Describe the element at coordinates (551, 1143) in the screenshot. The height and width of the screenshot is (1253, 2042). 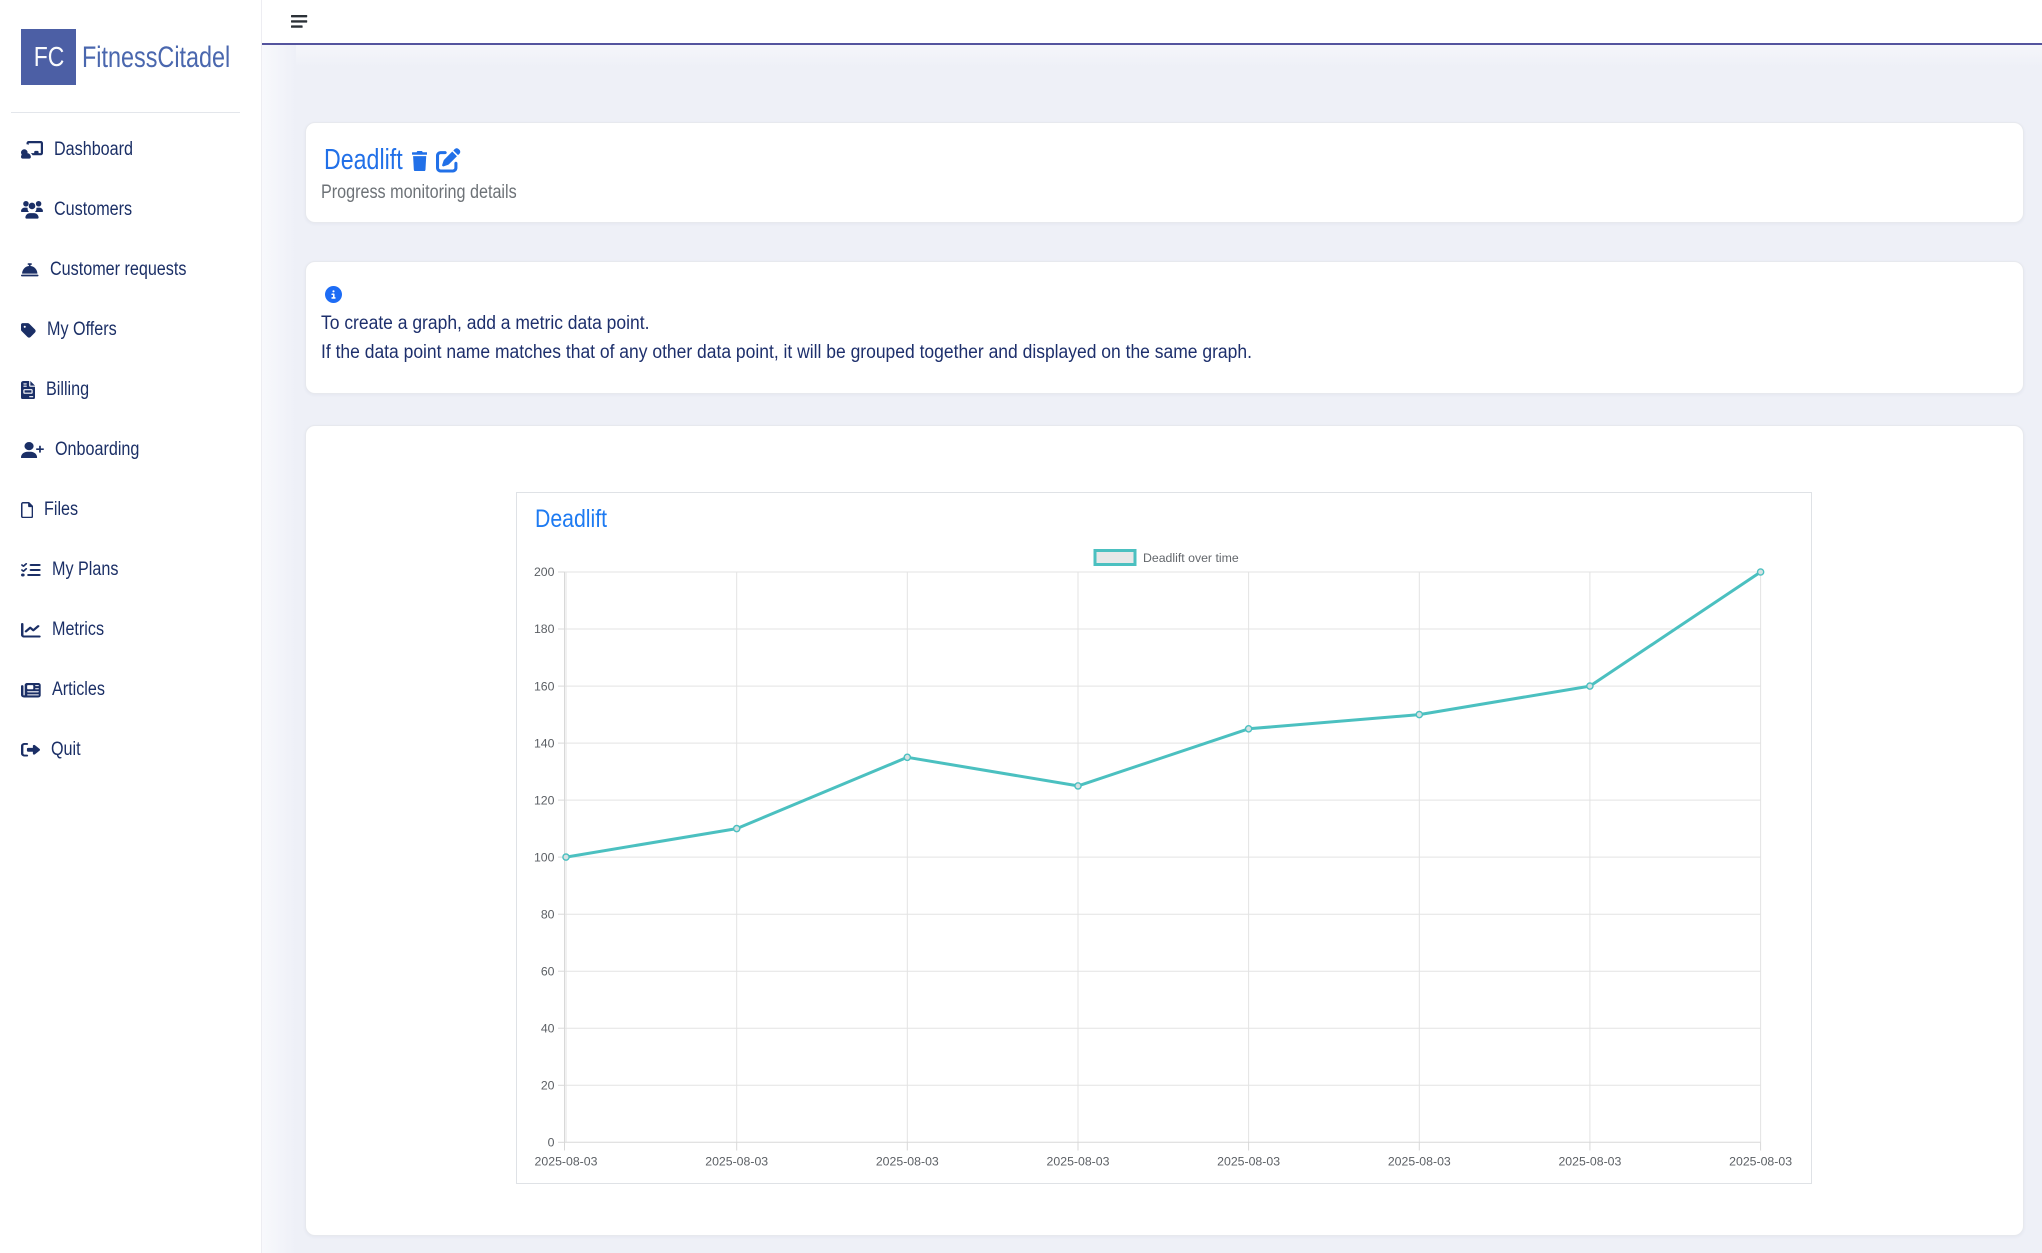
I see `svg-text: 0` at that location.